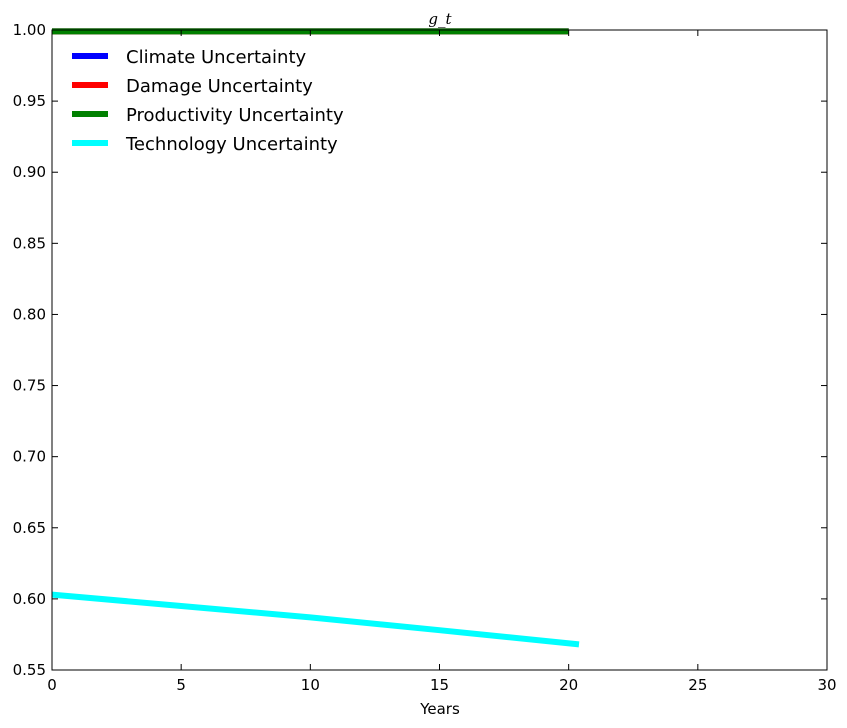 Image resolution: width=847 pixels, height=728 pixels. What do you see at coordinates (29, 314) in the screenshot?
I see `y-tick-label: 0.80` at bounding box center [29, 314].